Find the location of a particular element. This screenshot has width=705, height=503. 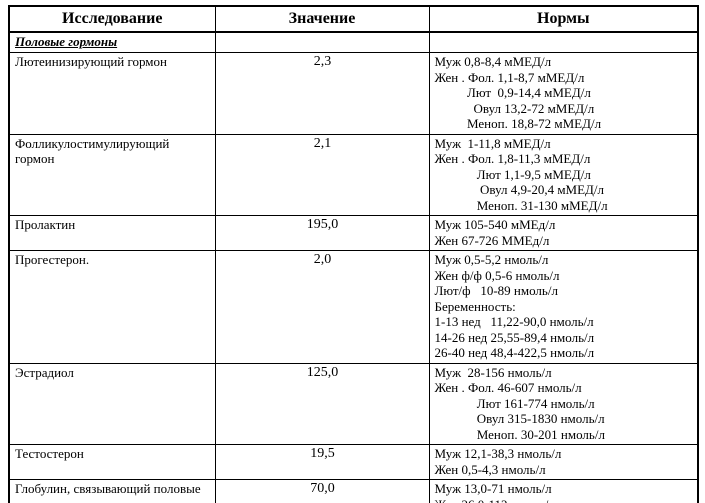

column-header-test: Исследование is located at coordinates (112, 19).